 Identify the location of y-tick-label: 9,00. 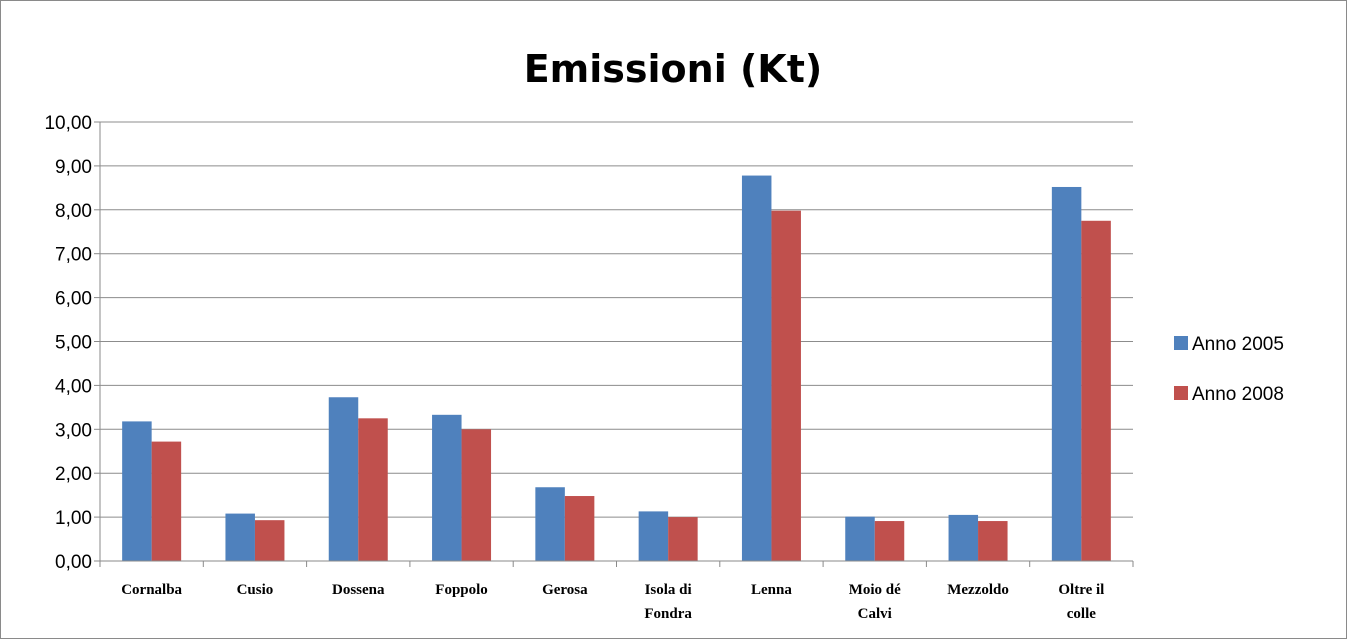
(73, 167).